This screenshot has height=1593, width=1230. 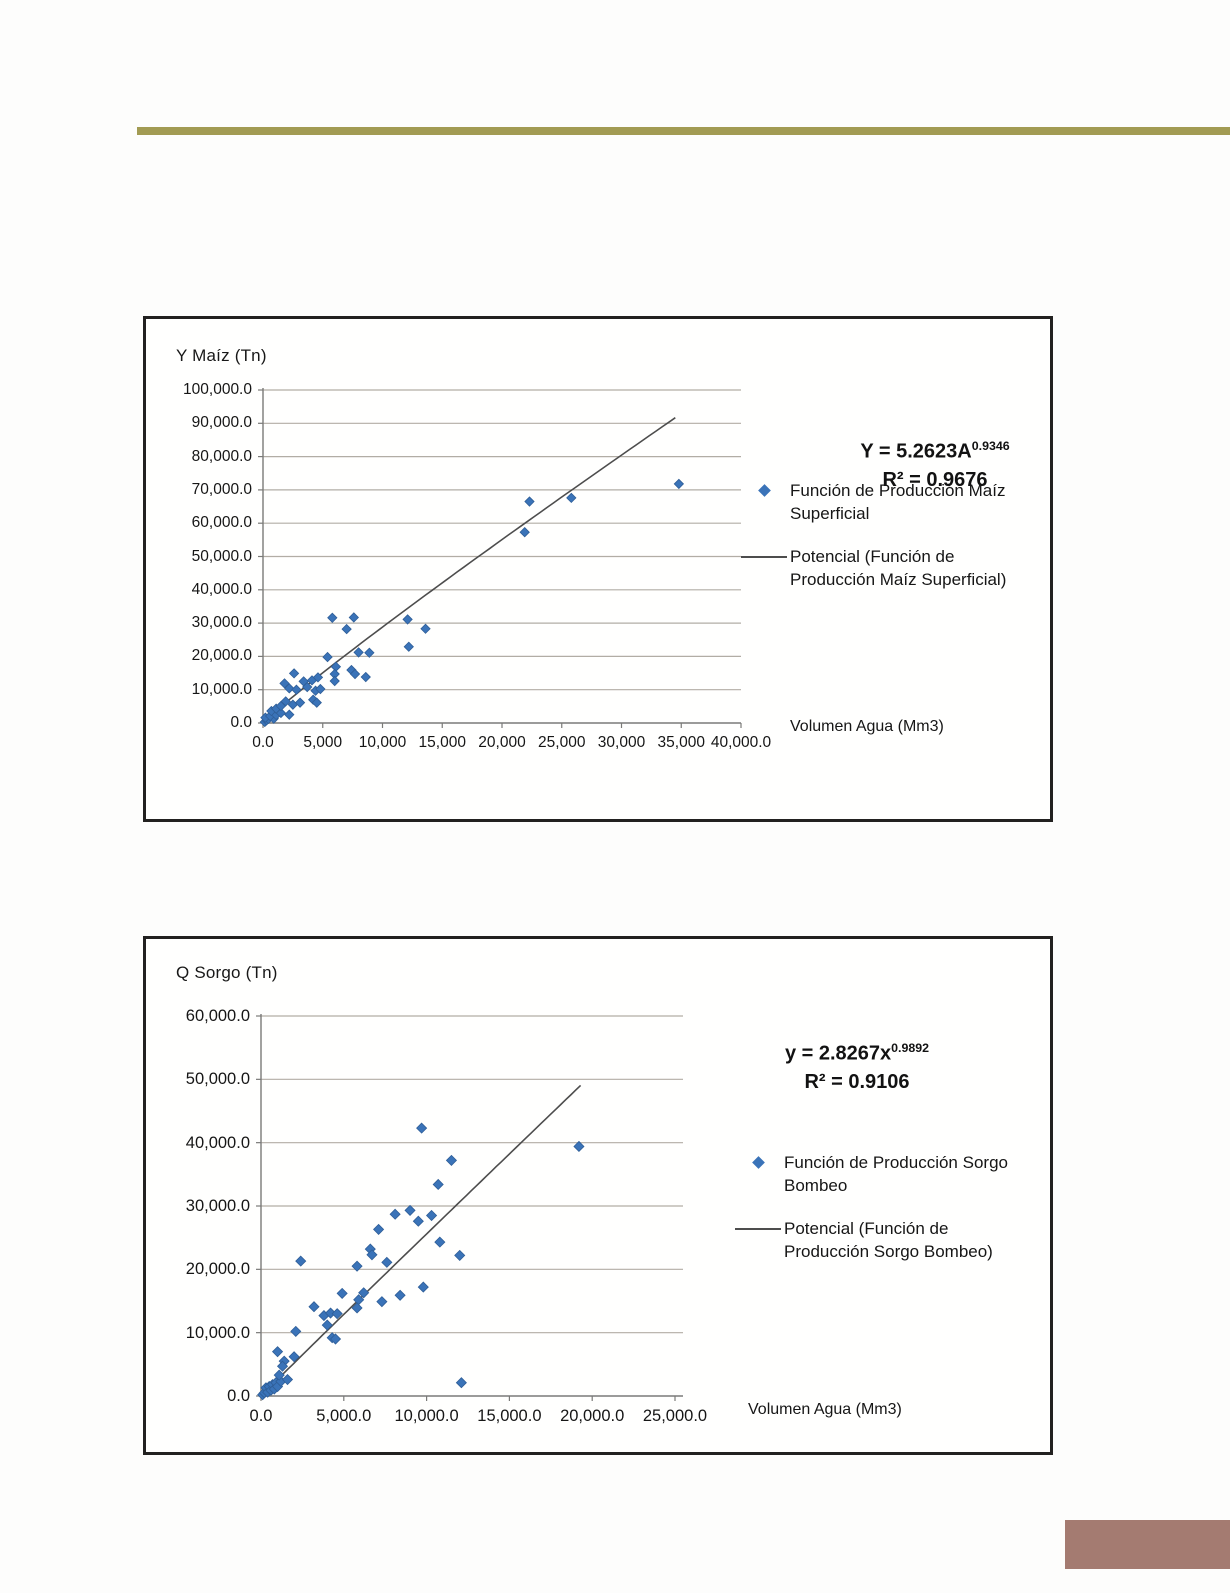 What do you see at coordinates (217, 1142) in the screenshot?
I see `y-tick-label: 40,000.0` at bounding box center [217, 1142].